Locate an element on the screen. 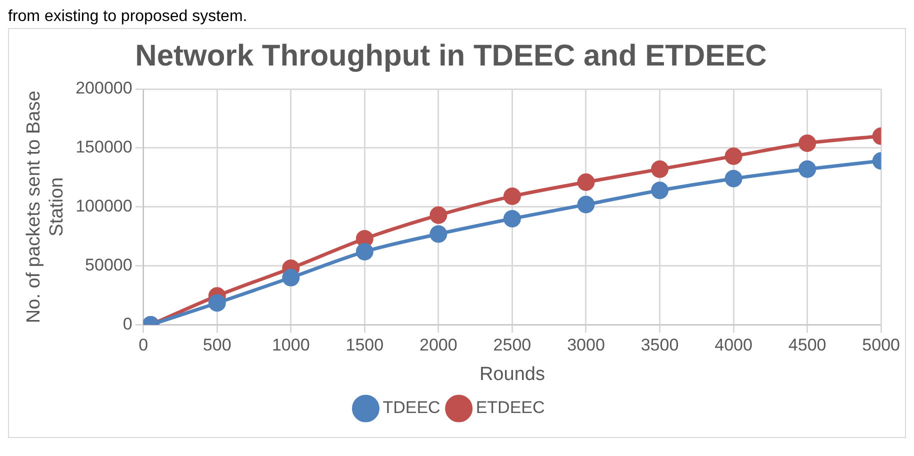 The width and height of the screenshot is (914, 456). x-tick-label: 2000 is located at coordinates (439, 345).